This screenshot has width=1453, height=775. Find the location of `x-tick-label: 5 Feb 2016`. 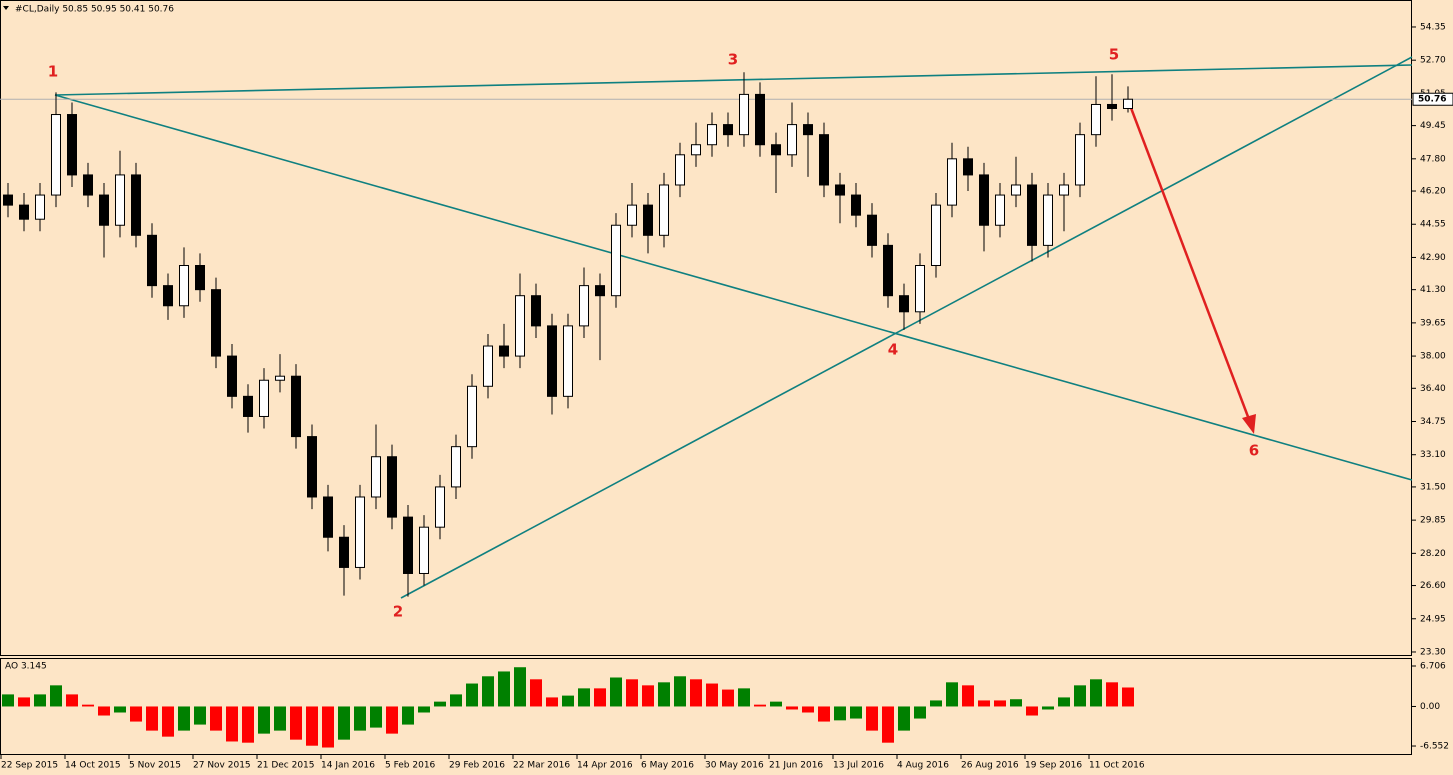

x-tick-label: 5 Feb 2016 is located at coordinates (410, 766).